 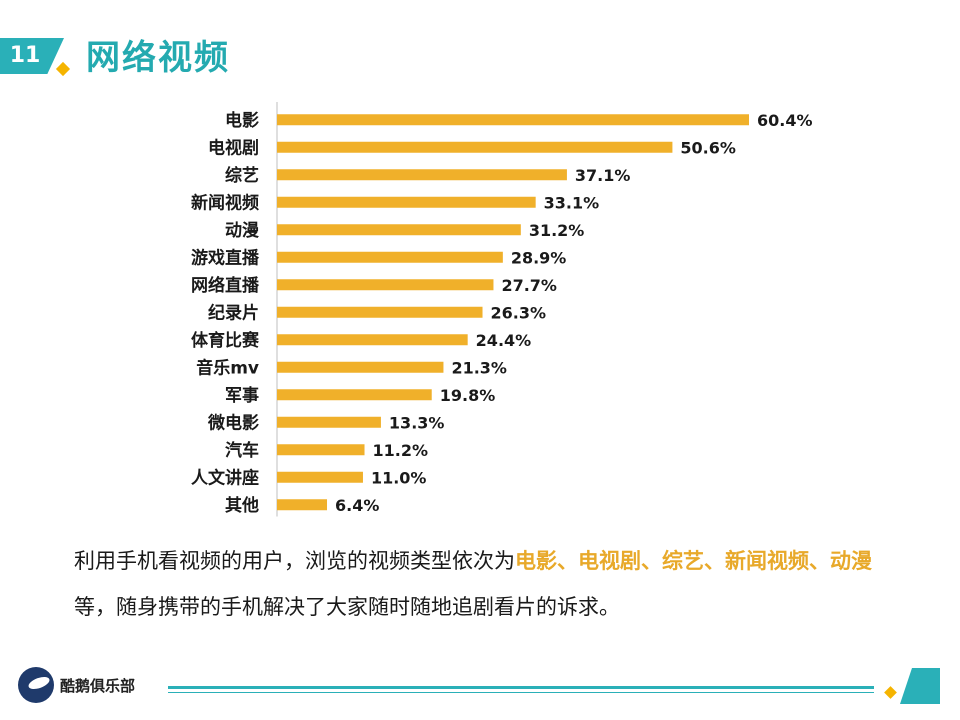 What do you see at coordinates (693, 561) in the screenshot?
I see `summary-highlight: 电影、电视剧、综艺、新闻视频、动漫` at bounding box center [693, 561].